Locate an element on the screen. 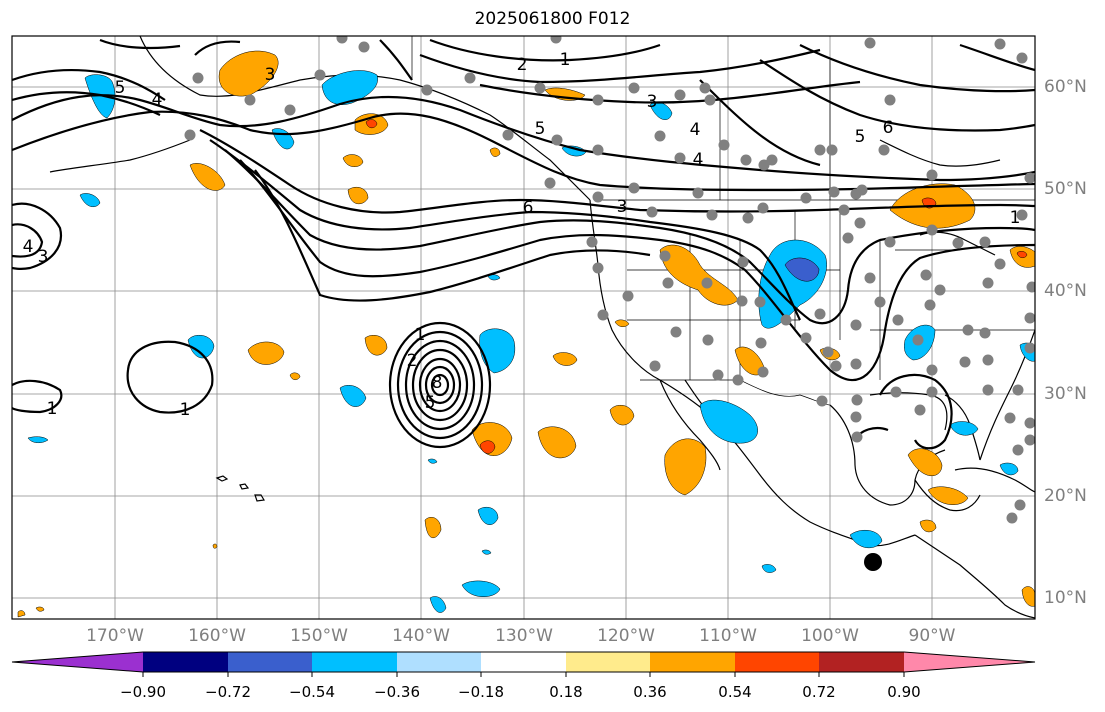 The width and height of the screenshot is (1105, 712). lon-label: 150°W is located at coordinates (319, 636).